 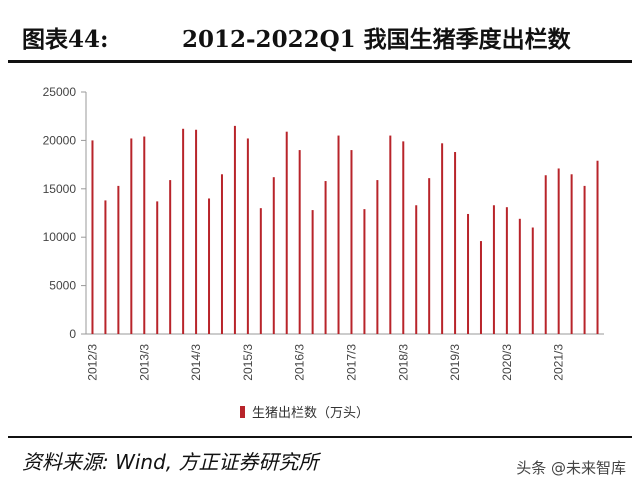 What do you see at coordinates (300, 362) in the screenshot?
I see `x-tick-label: 2016/3` at bounding box center [300, 362].